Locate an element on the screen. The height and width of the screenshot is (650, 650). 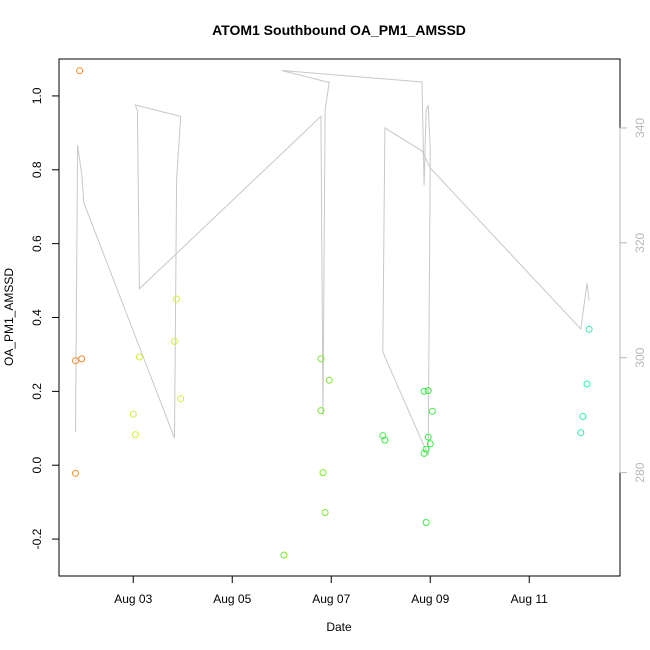
y2-tick-label: 280 is located at coordinates (640, 472).